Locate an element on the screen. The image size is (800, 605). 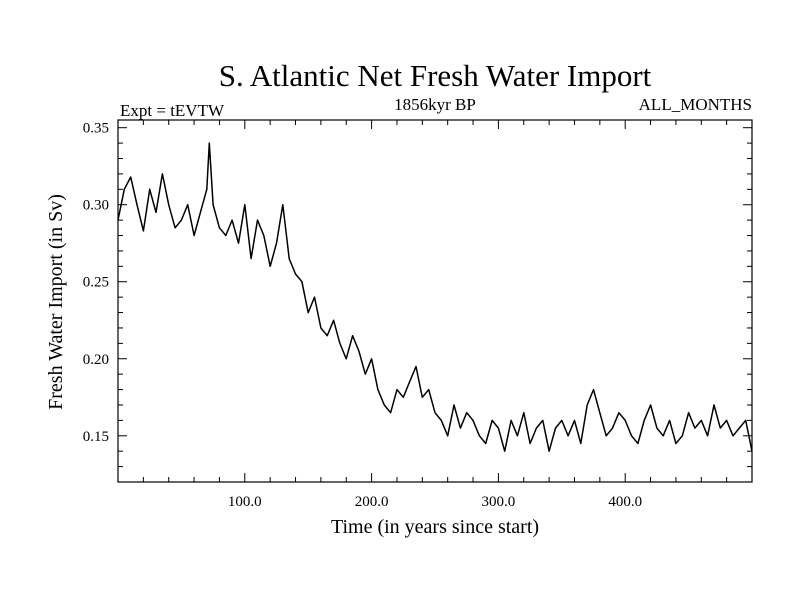
subtitle-center: 1856kyr BP is located at coordinates (435, 104).